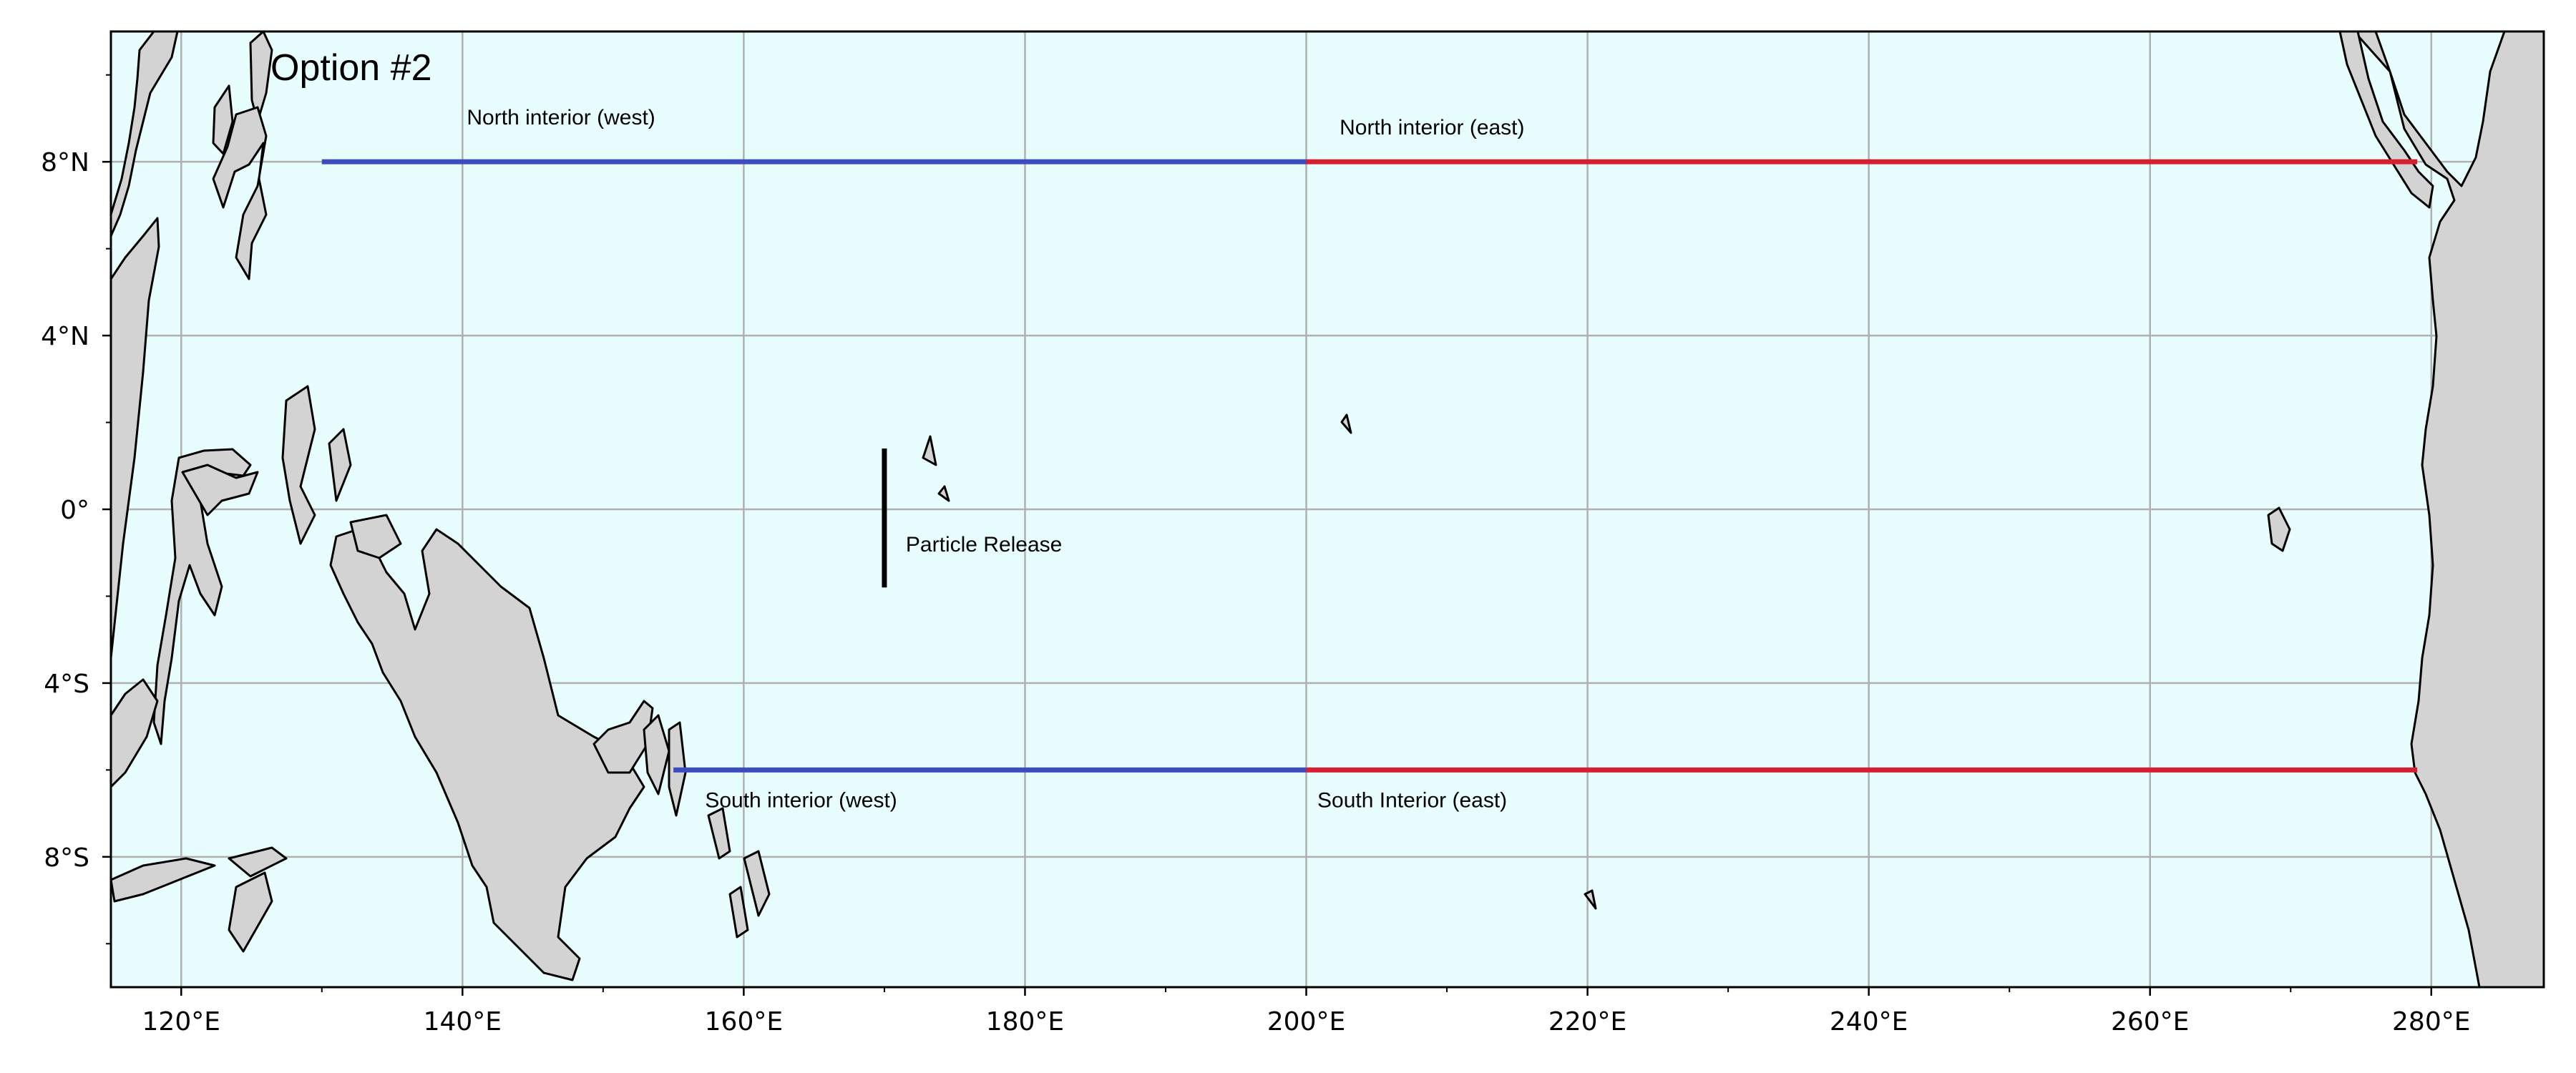 This screenshot has width=2576, height=1073. Describe the element at coordinates (66, 684) in the screenshot. I see `y-tick-label: 4°S` at that location.